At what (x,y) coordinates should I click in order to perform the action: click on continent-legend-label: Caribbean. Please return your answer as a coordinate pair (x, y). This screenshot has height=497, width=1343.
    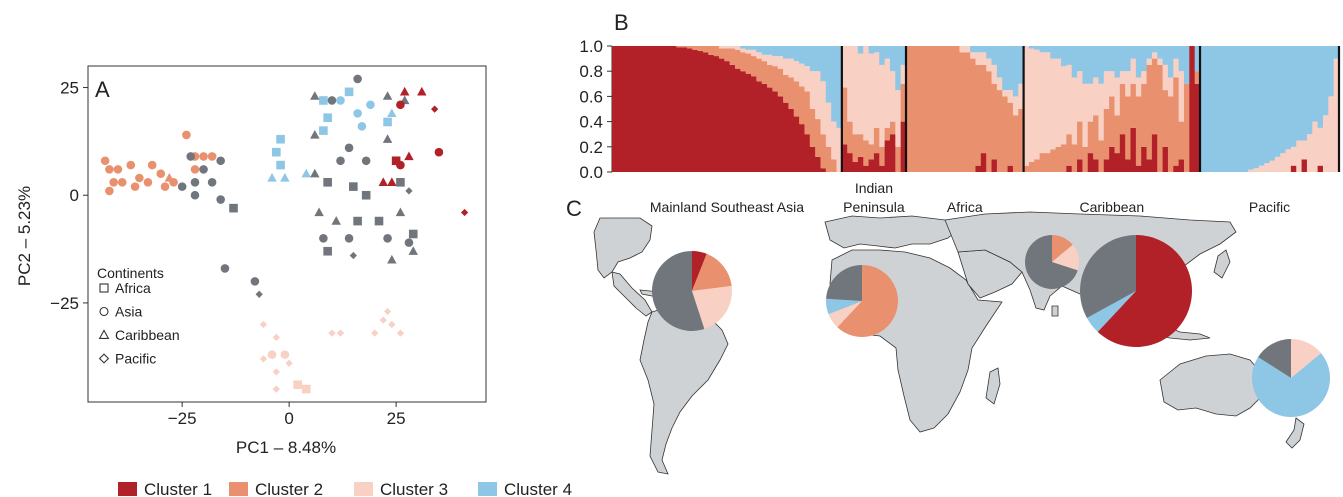
    Looking at the image, I should click on (147, 335).